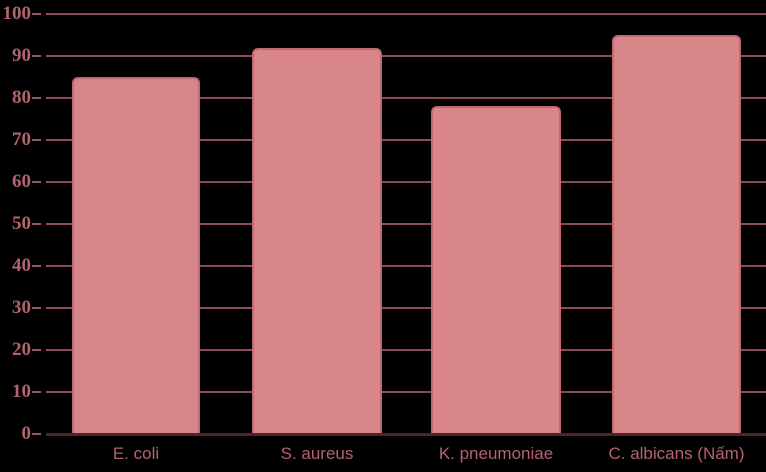 This screenshot has height=472, width=766. I want to click on y-tick-label-20: 20, so click(21, 349).